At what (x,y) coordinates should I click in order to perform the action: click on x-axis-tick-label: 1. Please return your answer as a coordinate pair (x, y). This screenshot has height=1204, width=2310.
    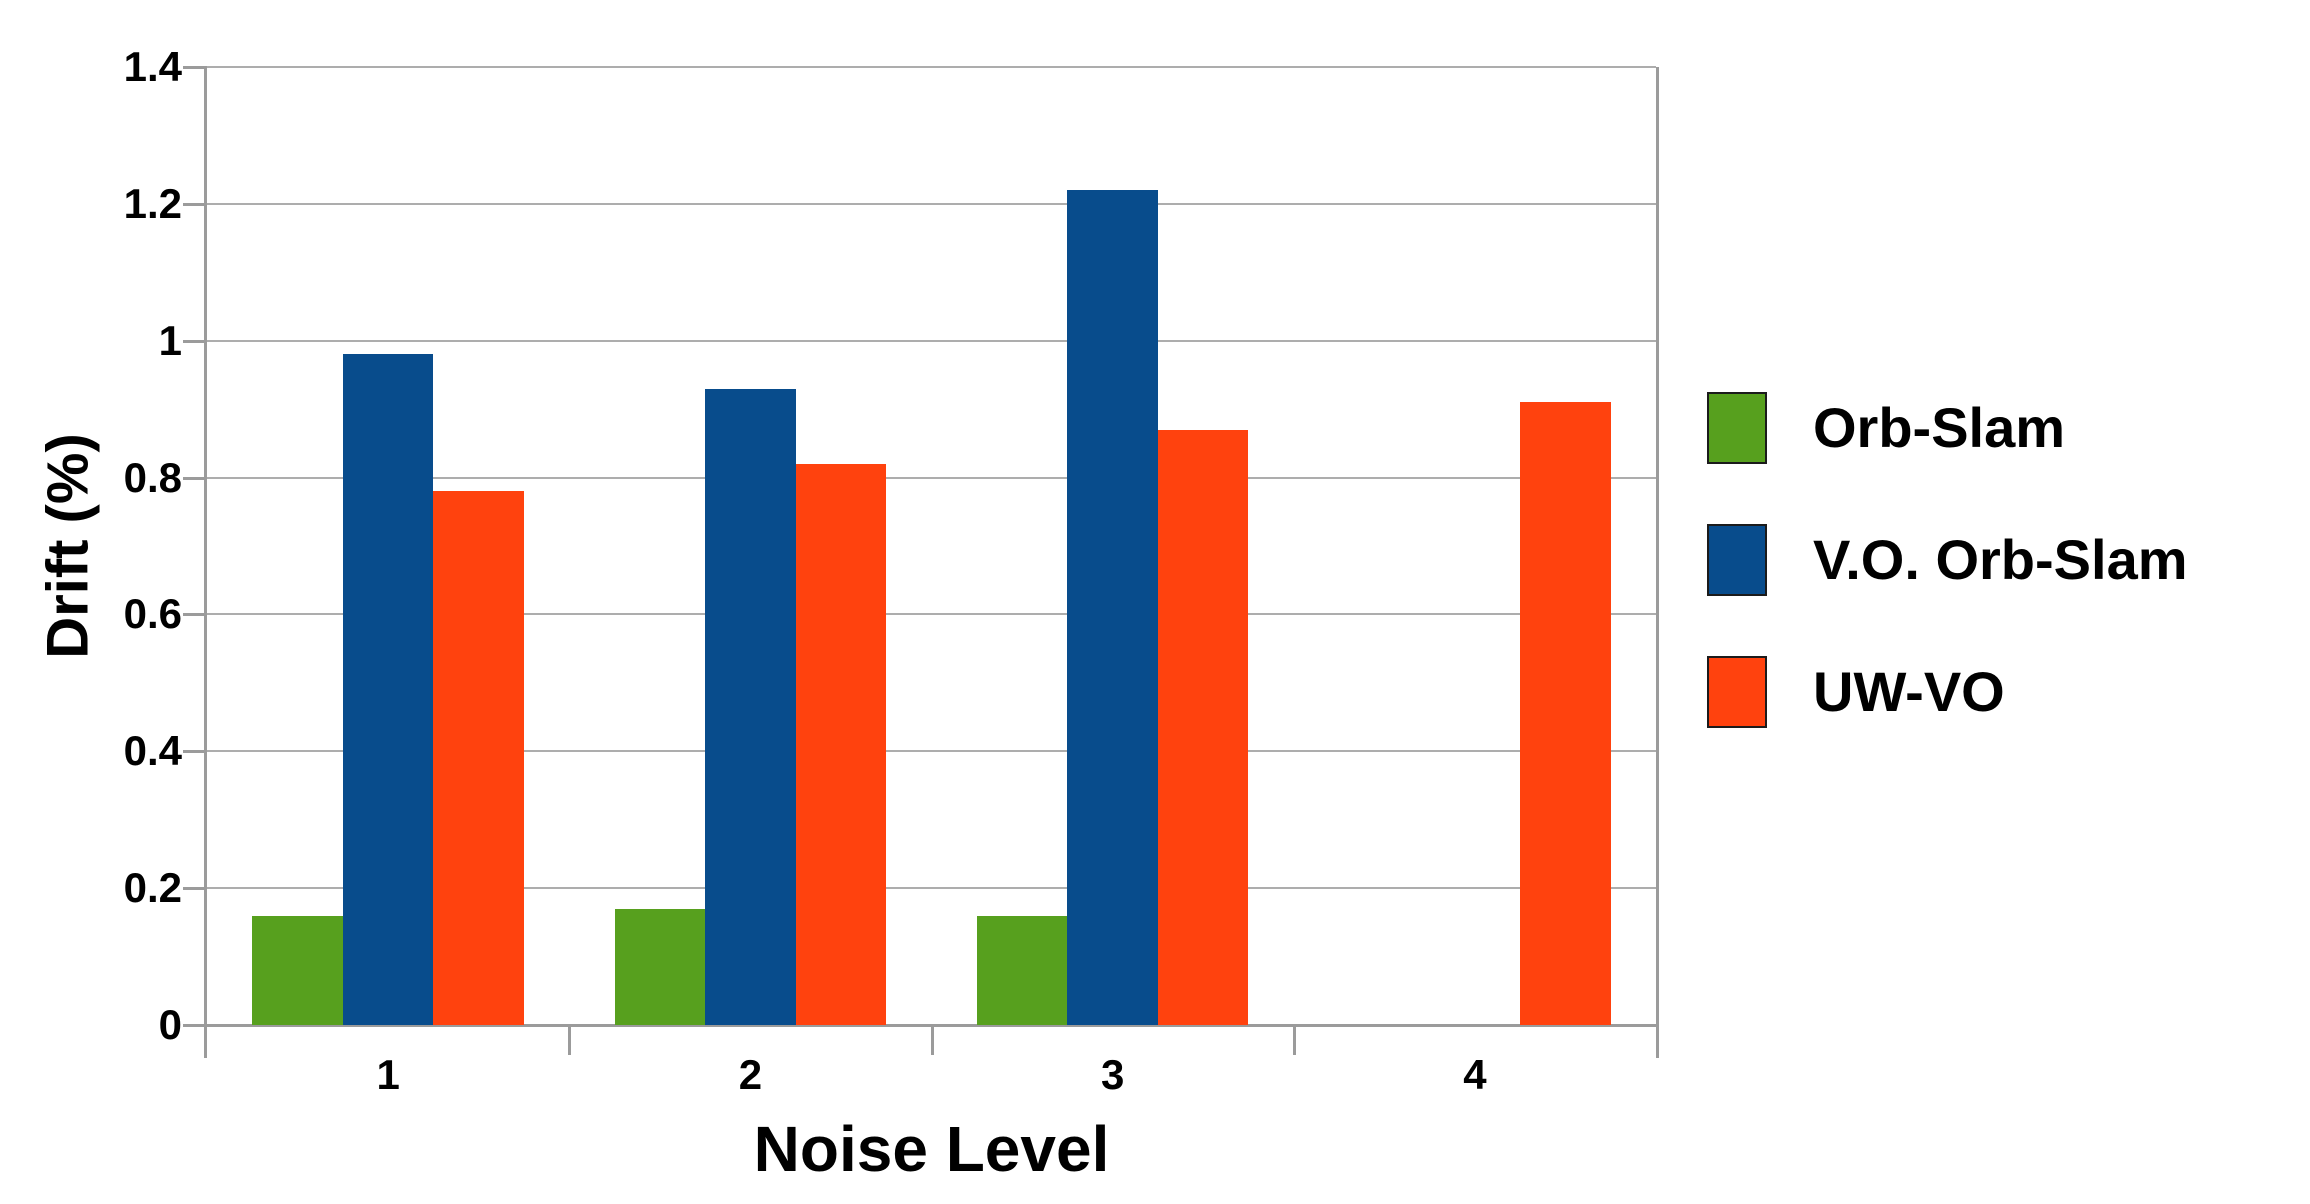
    Looking at the image, I should click on (388, 1074).